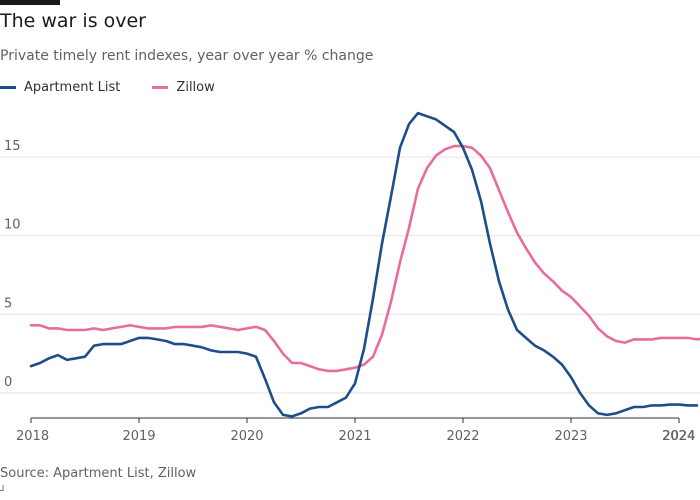 The width and height of the screenshot is (700, 500). Describe the element at coordinates (72, 87) in the screenshot. I see `legend-label-apartment-list: Apartment List` at that location.